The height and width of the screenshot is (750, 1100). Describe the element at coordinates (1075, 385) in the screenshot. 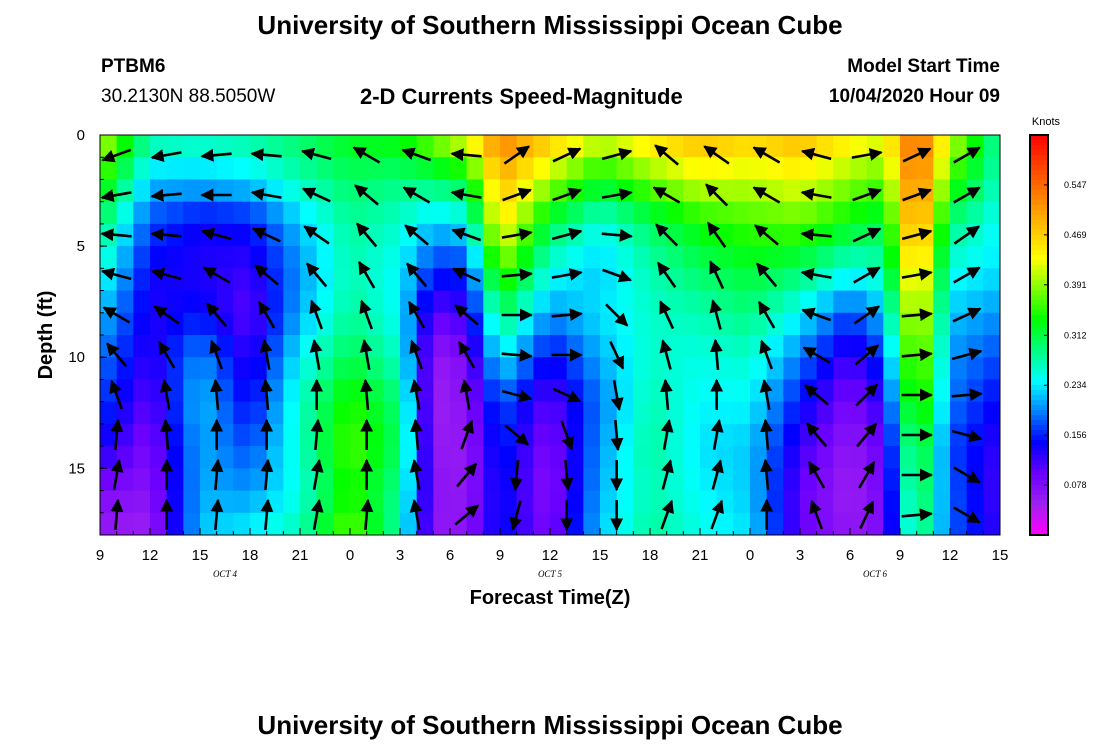

I see `colorbar-tick-label: 0.234` at that location.